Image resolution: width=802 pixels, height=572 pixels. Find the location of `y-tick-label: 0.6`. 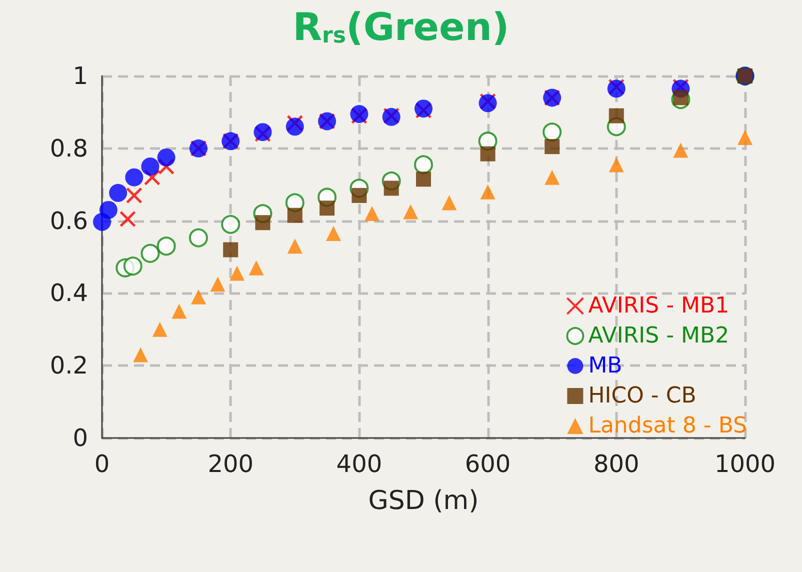

y-tick-label: 0.6 is located at coordinates (69, 220).